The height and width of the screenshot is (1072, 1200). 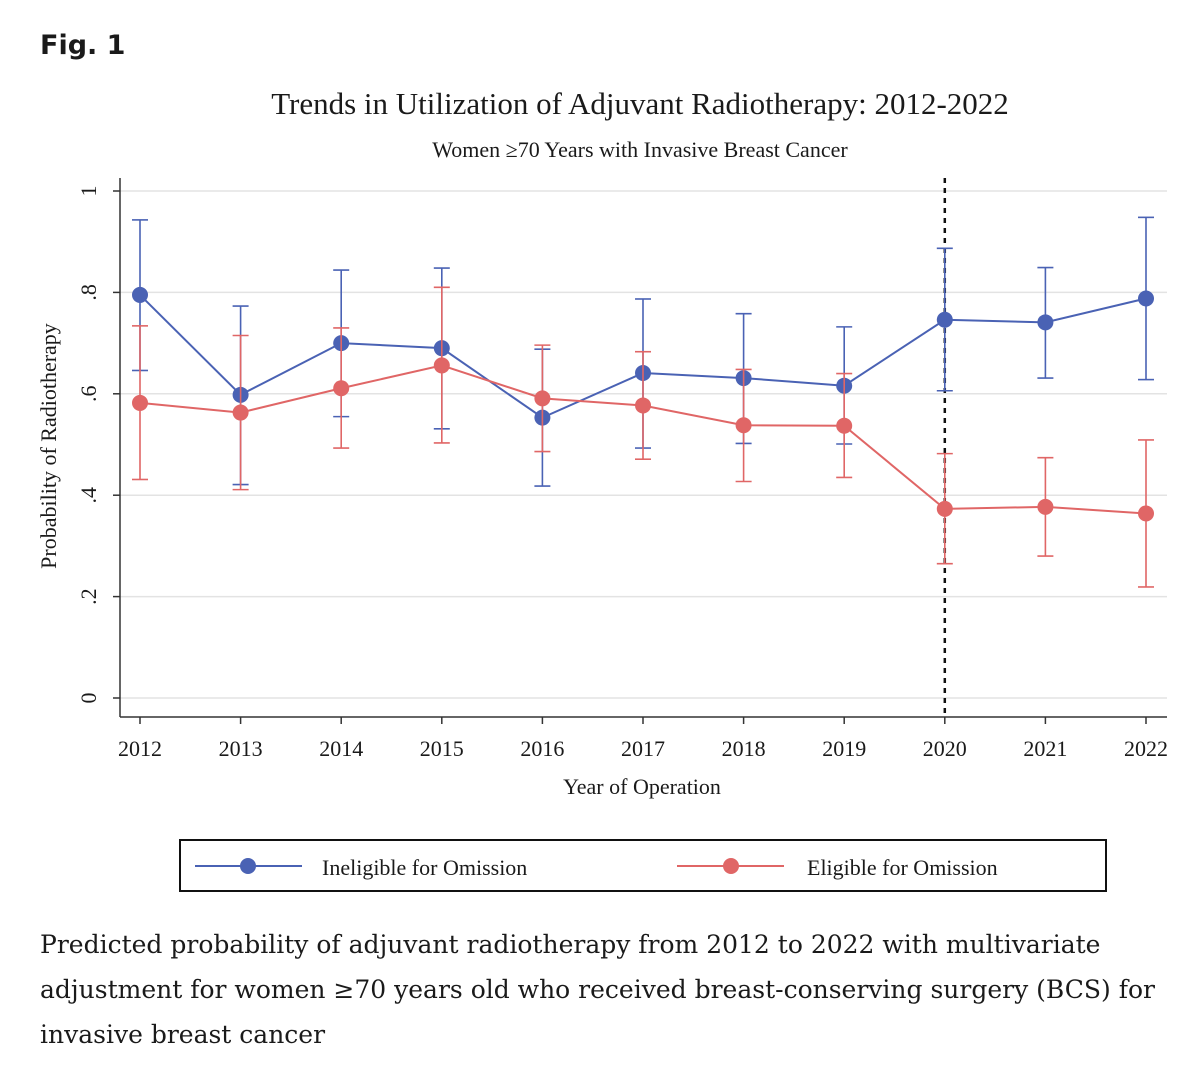 What do you see at coordinates (642, 786) in the screenshot?
I see `x-axis-label: Year of Operation` at bounding box center [642, 786].